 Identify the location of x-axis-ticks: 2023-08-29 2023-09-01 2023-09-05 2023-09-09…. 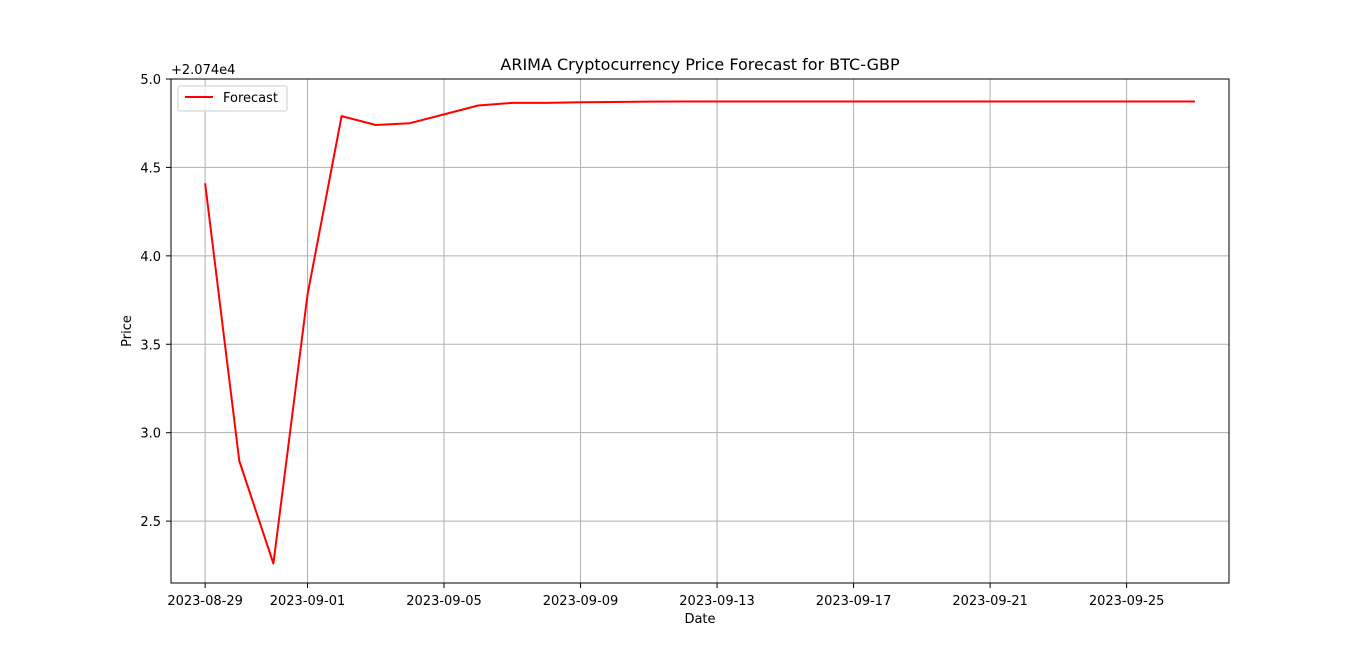
(665, 596).